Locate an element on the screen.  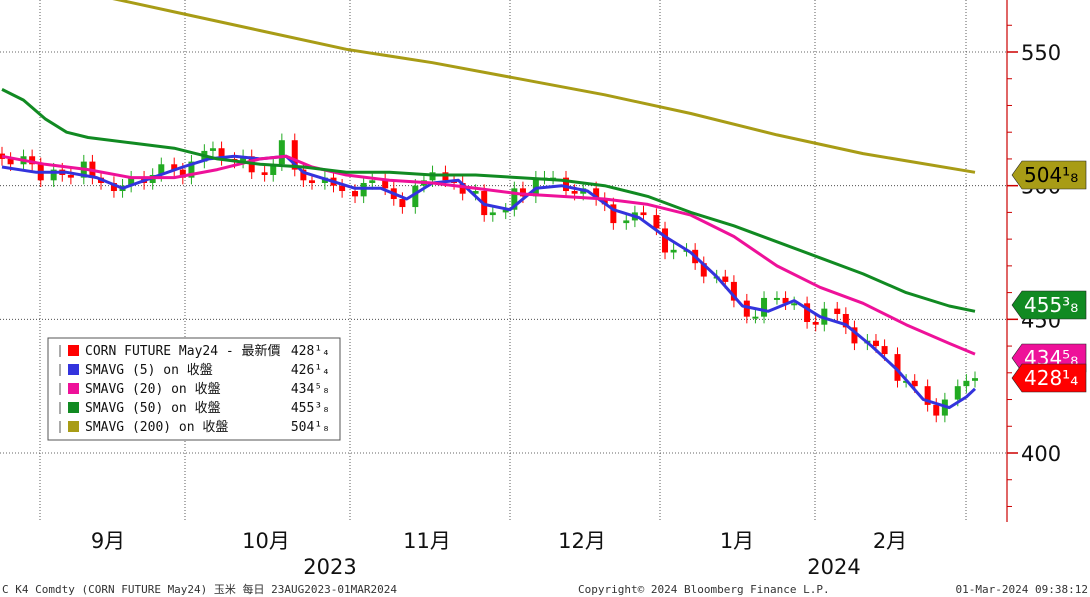
price-badge: 455³₈ is located at coordinates (1049, 305).